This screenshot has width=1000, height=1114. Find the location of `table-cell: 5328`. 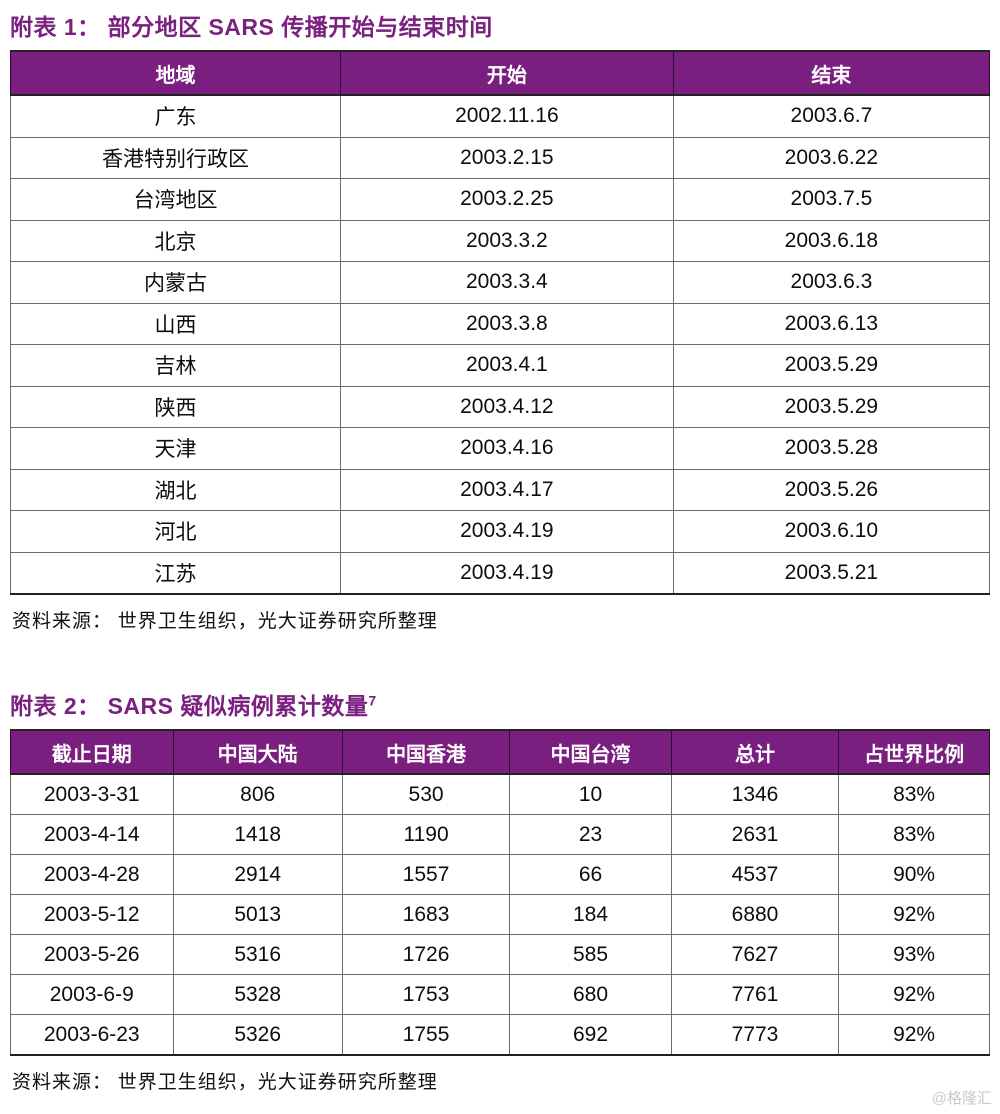

table-cell: 5328 is located at coordinates (257, 994).